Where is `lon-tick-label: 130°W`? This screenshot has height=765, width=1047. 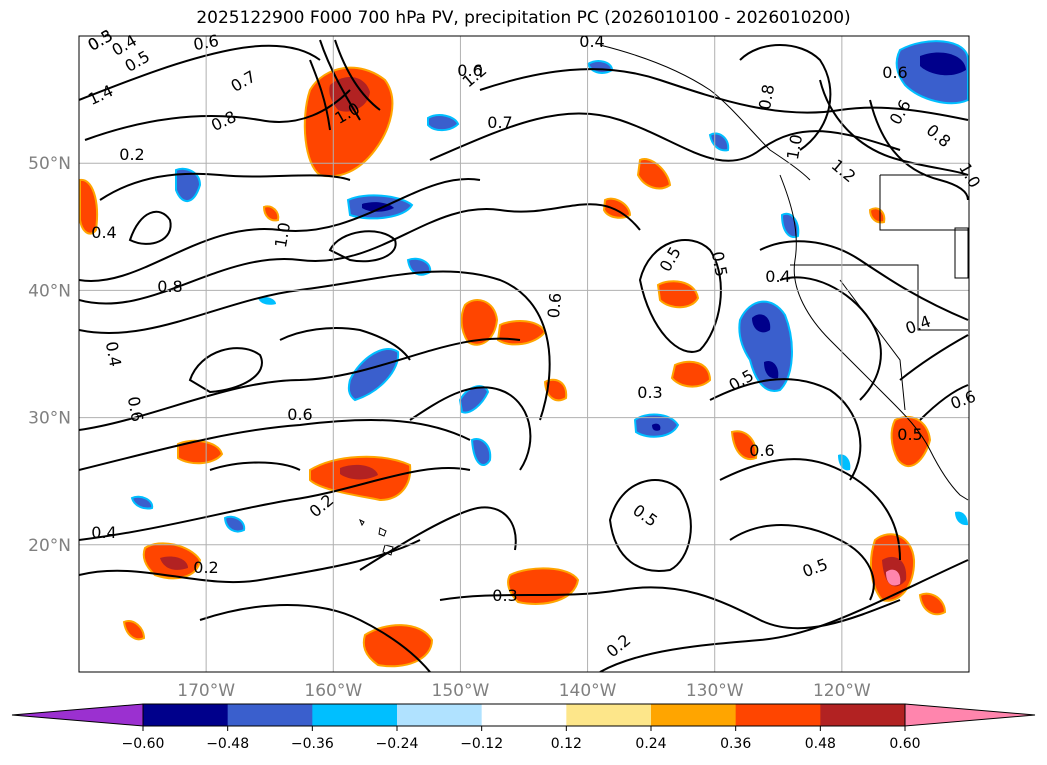
lon-tick-label: 130°W is located at coordinates (715, 691).